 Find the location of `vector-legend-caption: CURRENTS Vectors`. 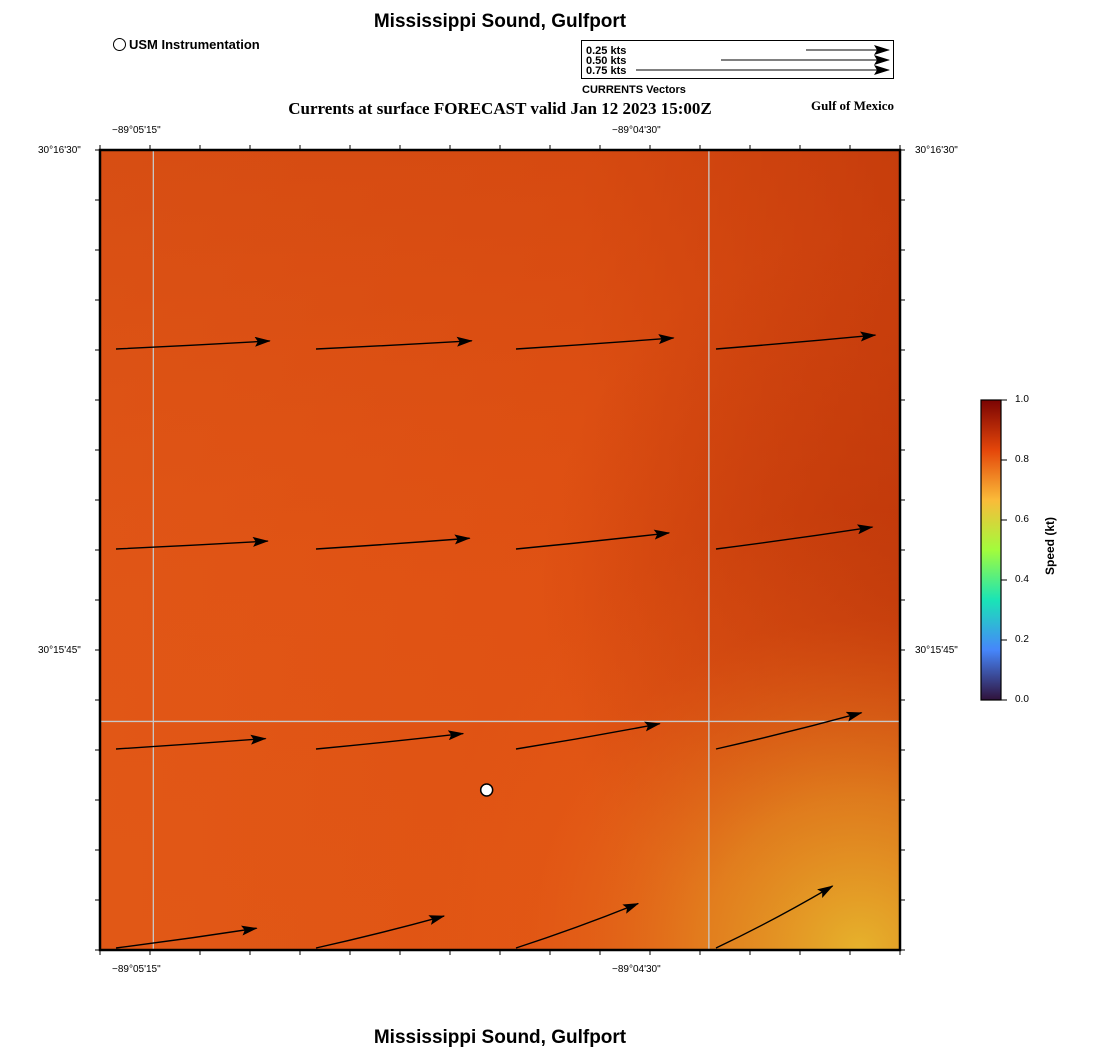

vector-legend-caption: CURRENTS Vectors is located at coordinates (634, 90).